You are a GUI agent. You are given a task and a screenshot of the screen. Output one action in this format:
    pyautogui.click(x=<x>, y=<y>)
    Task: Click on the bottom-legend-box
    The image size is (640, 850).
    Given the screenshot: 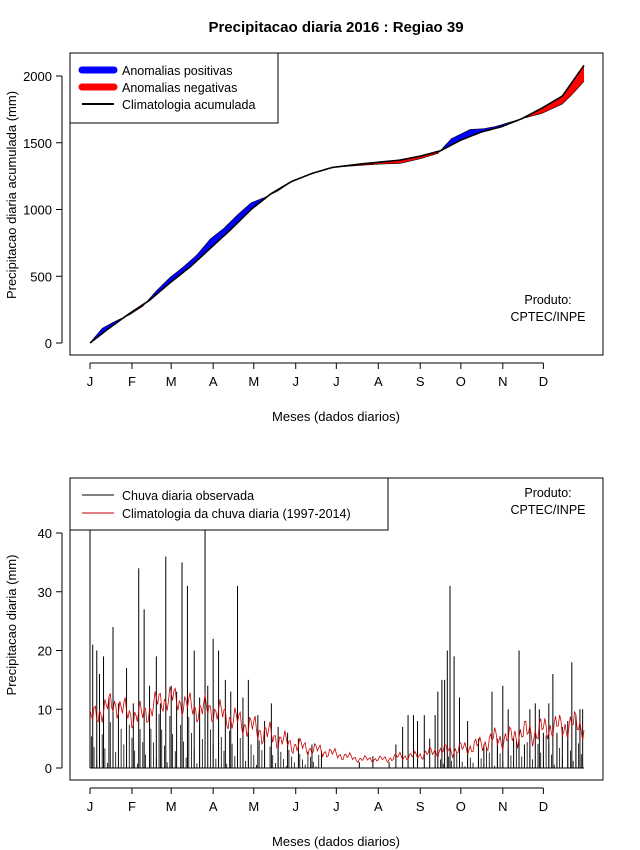 What is the action you would take?
    pyautogui.click(x=229, y=504)
    